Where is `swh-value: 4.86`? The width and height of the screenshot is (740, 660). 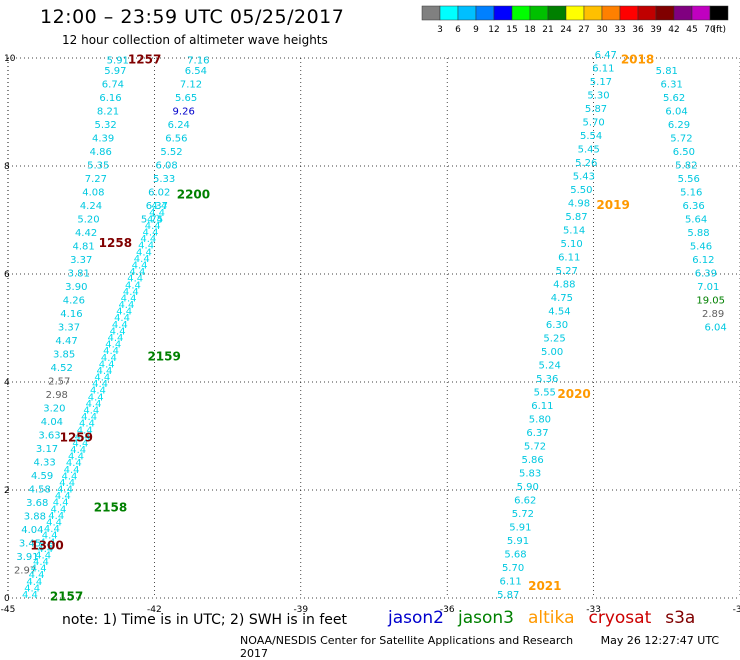
swh-value: 4.86 is located at coordinates (101, 152).